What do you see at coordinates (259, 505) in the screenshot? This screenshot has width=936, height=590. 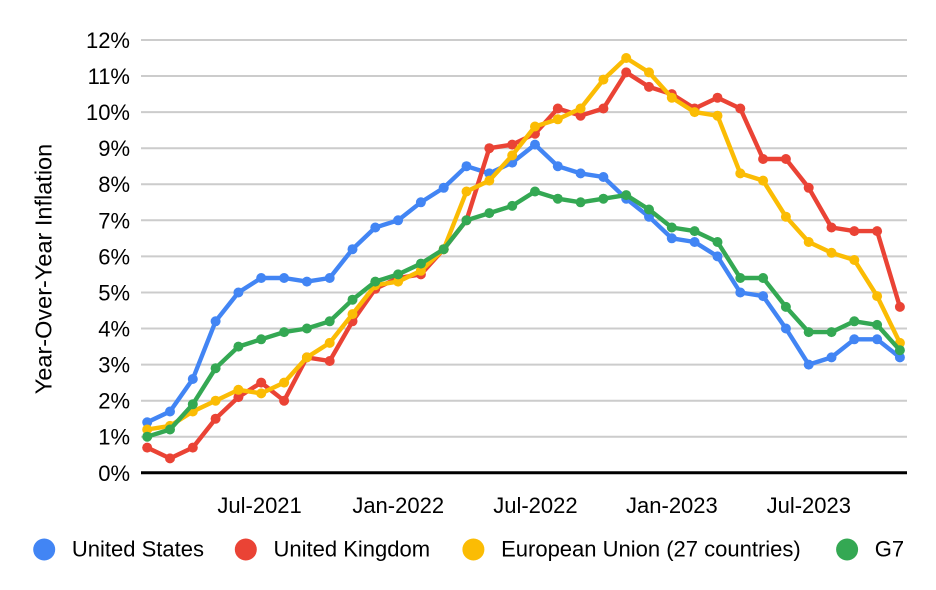 I see `svg-text: Jul-2021` at bounding box center [259, 505].